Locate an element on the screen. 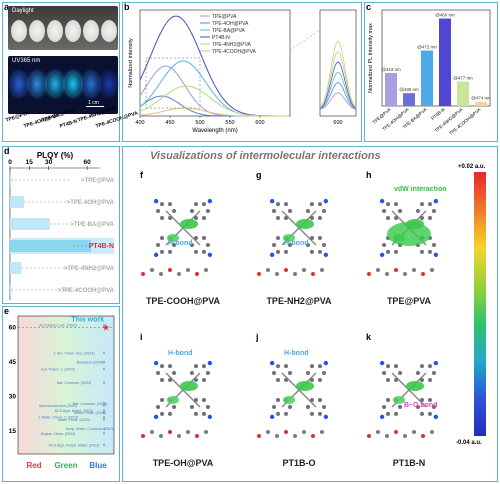 The image size is (500, 484). molecule-cell: h vdW interaction TPE@PVA is located at coordinates (409, 243).